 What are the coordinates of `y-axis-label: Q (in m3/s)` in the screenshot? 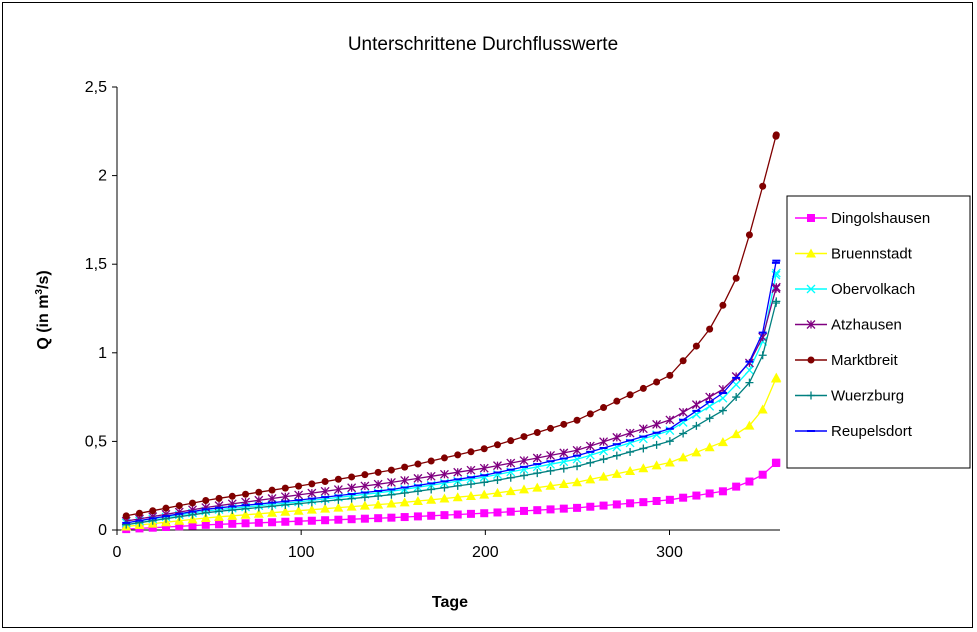 It's located at (43, 309).